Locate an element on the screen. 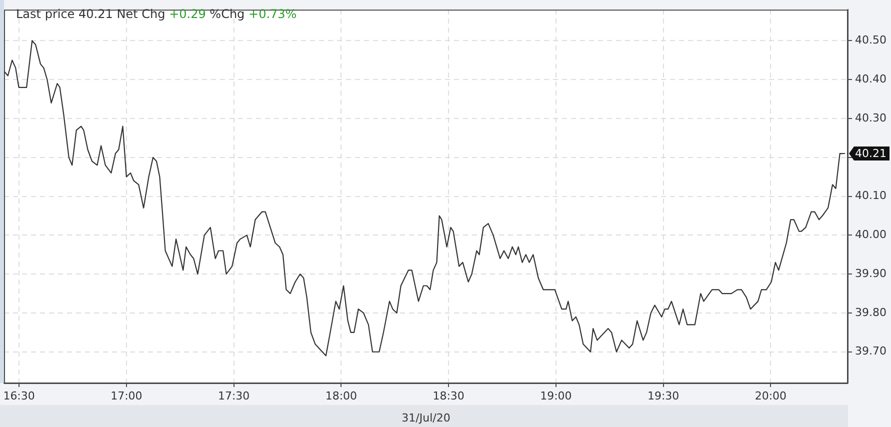 The height and width of the screenshot is (427, 891). y-tick-label: 39.90 is located at coordinates (870, 273).